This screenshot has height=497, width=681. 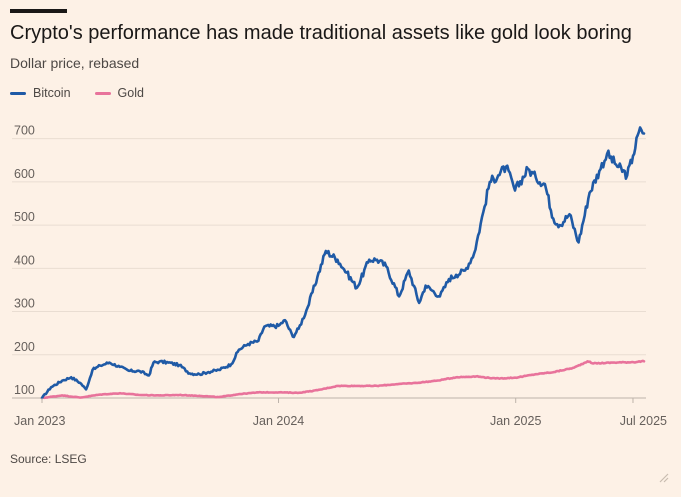 What do you see at coordinates (24, 390) in the screenshot?
I see `y-tick-label: 100` at bounding box center [24, 390].